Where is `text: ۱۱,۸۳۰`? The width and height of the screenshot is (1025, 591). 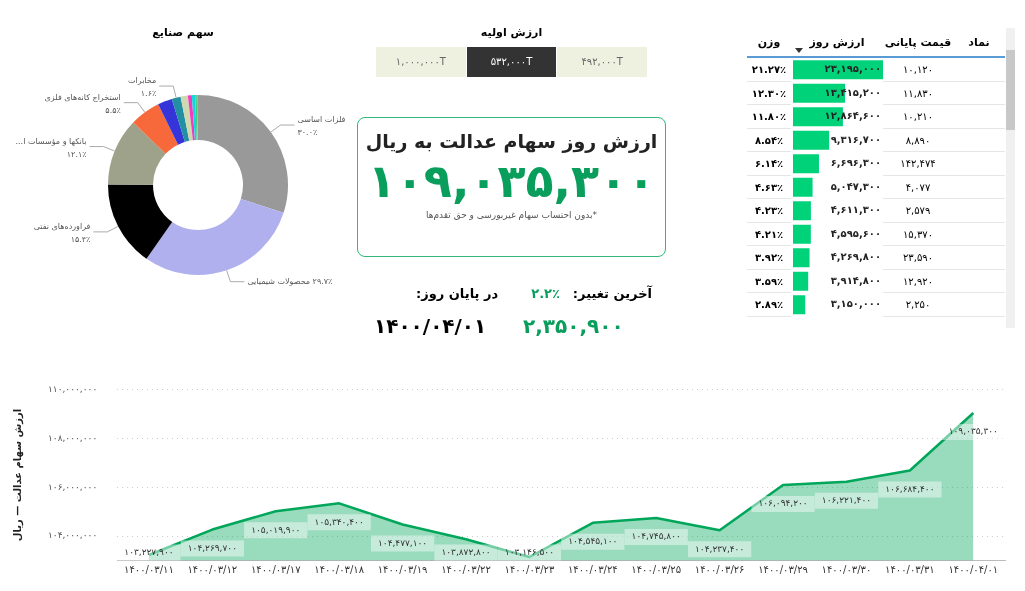
text: ۱۱,۸۳۰ is located at coordinates (918, 93).